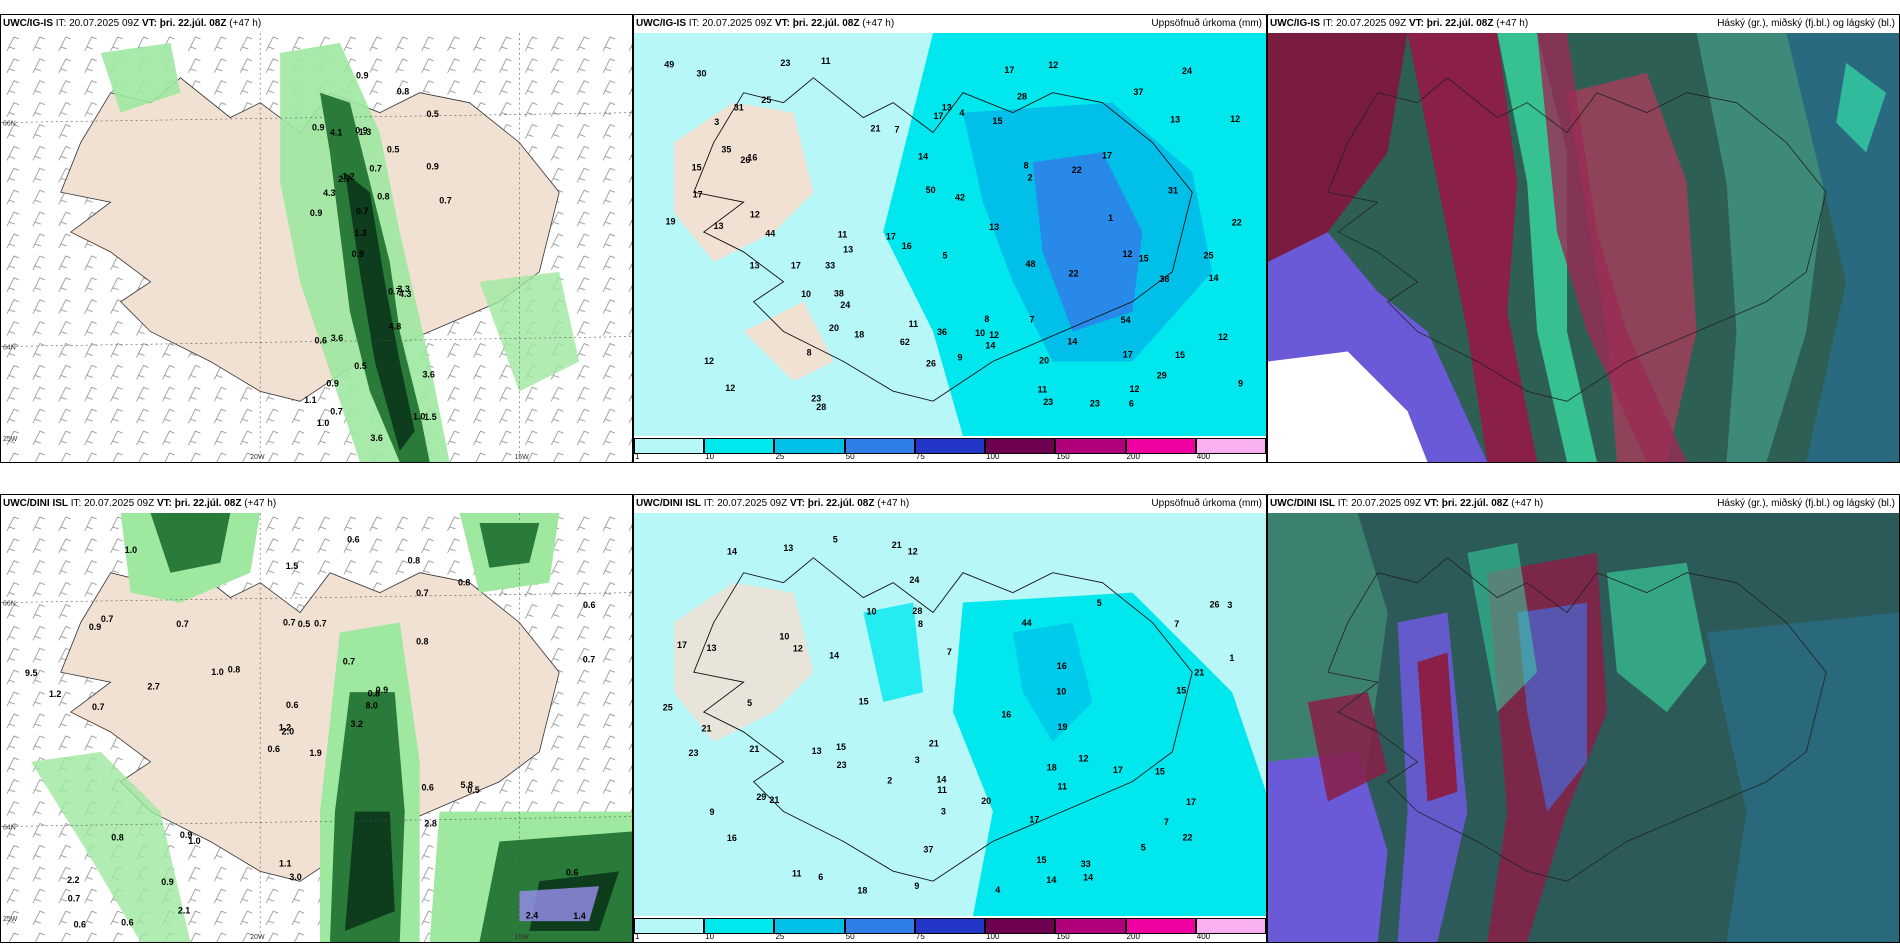 This screenshot has width=1900, height=950. Describe the element at coordinates (1173, 190) in the screenshot. I see `value-label: 31` at that location.